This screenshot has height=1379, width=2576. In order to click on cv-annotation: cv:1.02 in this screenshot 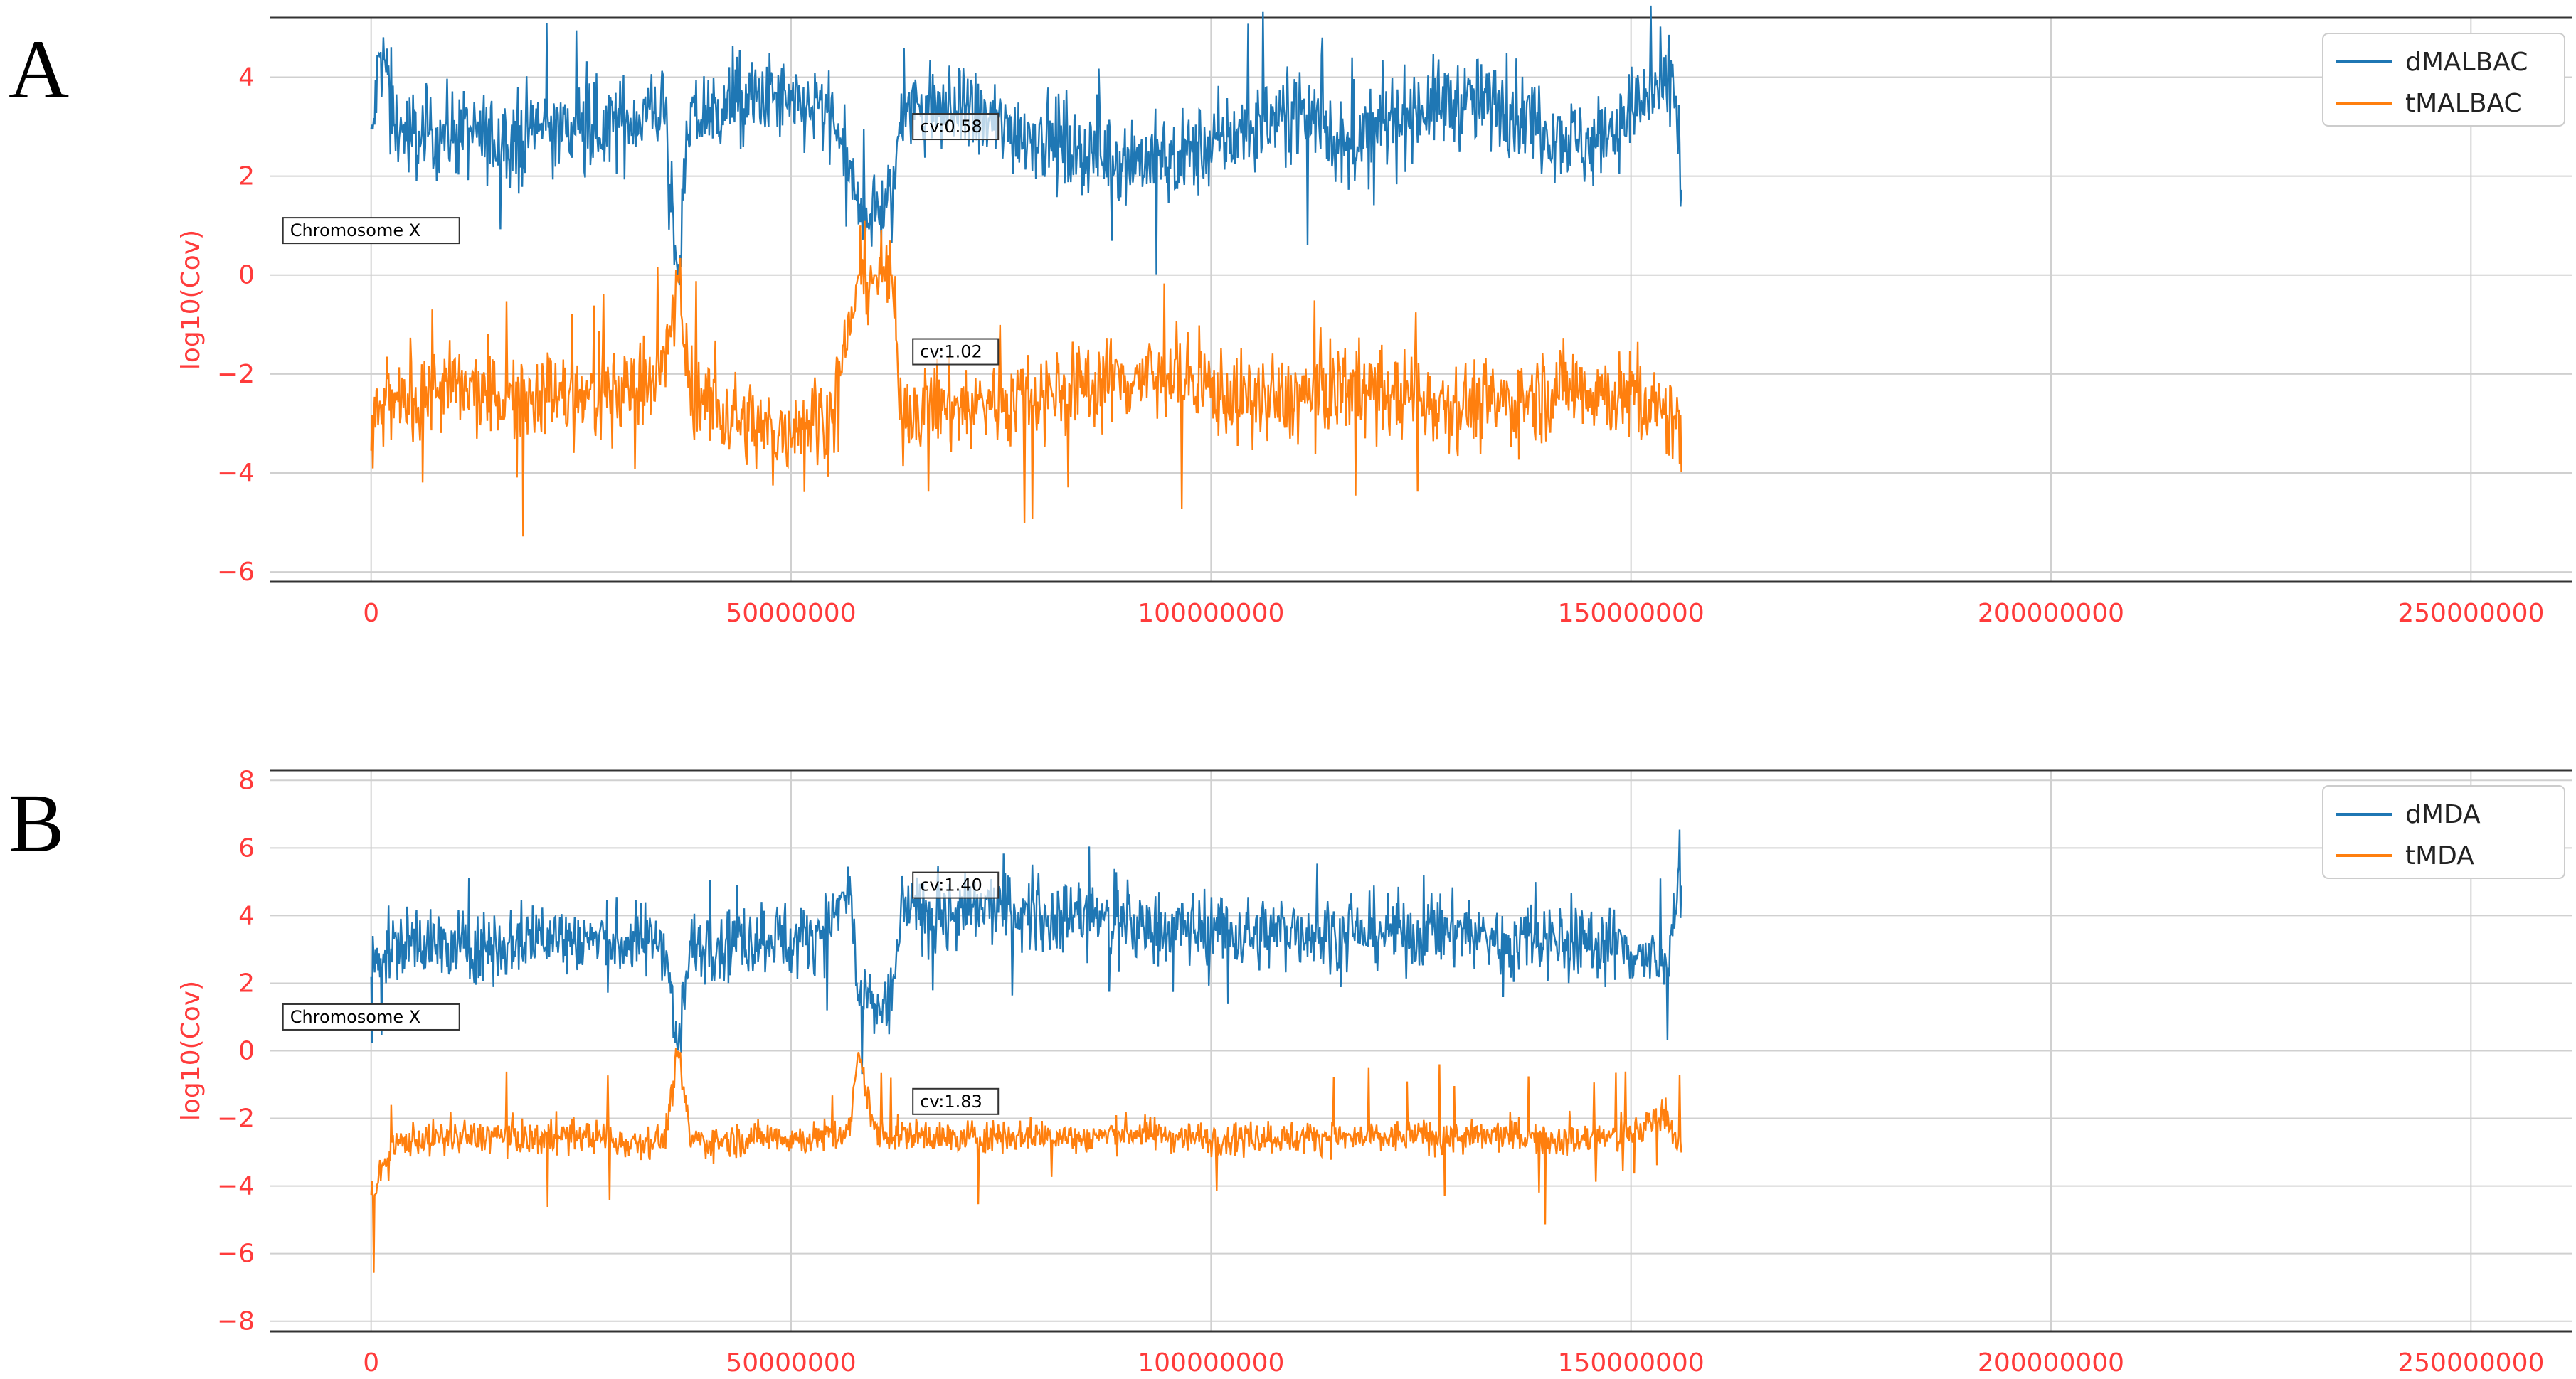, I will do `click(956, 352)`.